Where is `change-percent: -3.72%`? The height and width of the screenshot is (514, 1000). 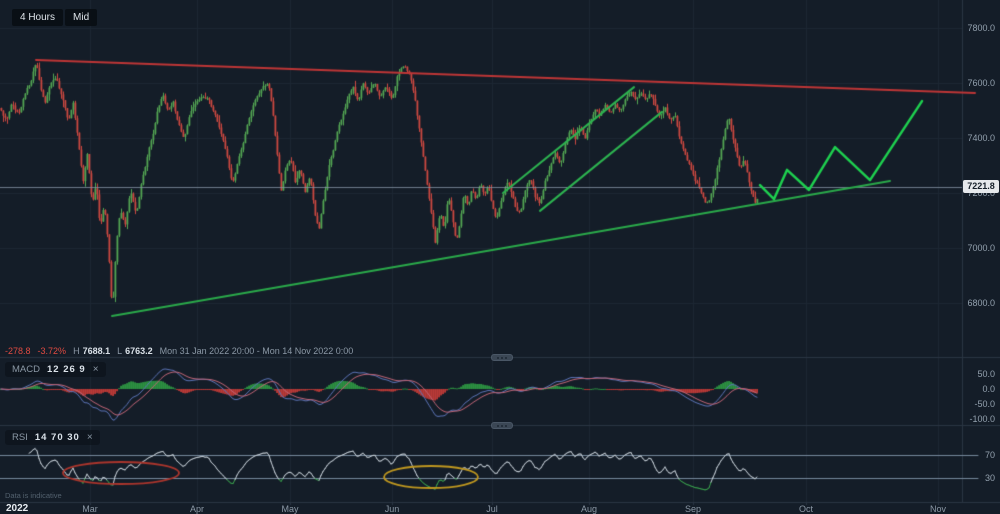 change-percent: -3.72% is located at coordinates (52, 351).